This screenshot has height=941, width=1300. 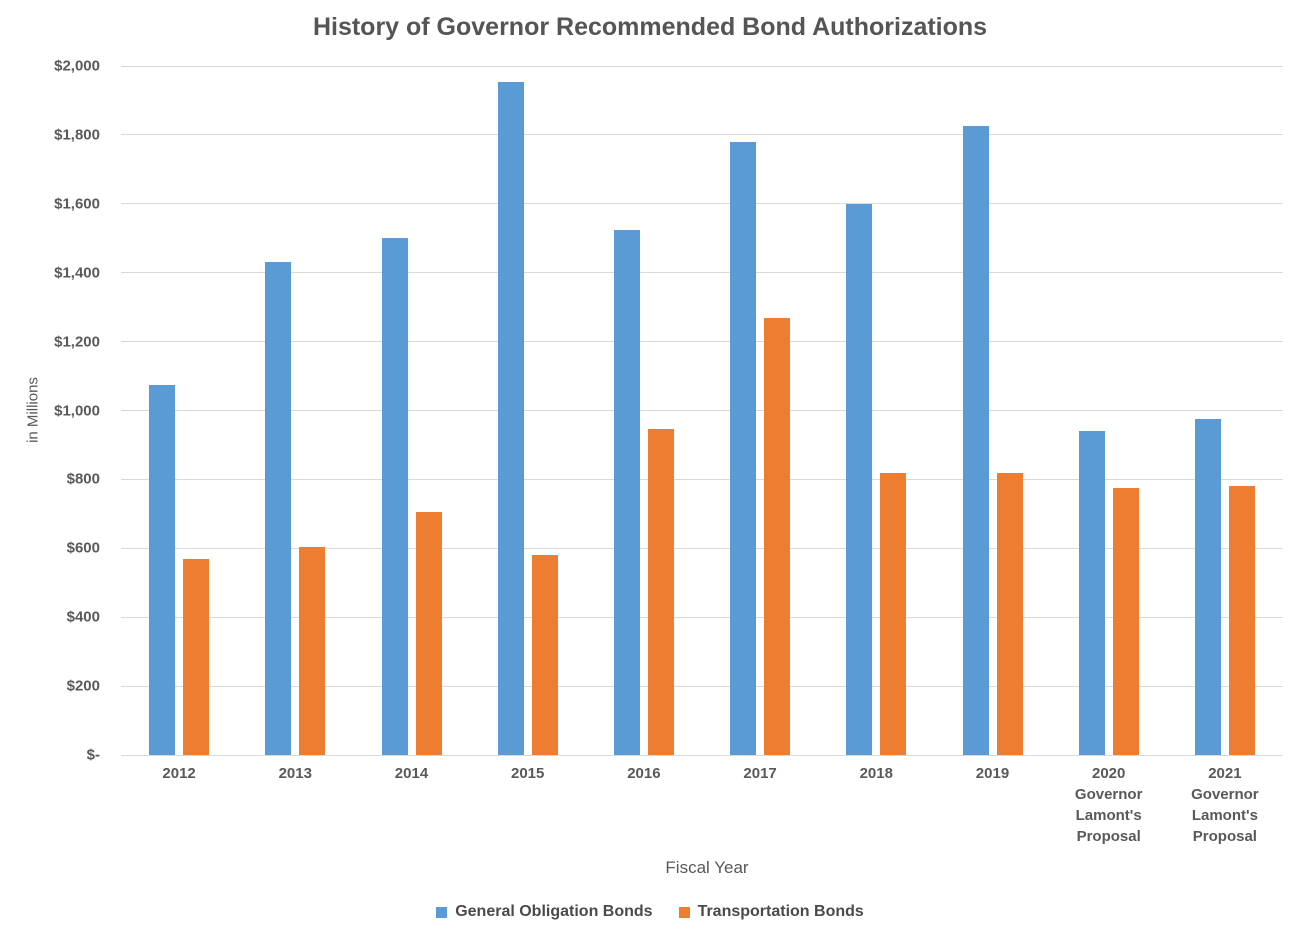 What do you see at coordinates (1091, 593) in the screenshot?
I see `bar-general-obligation-bonds-2020` at bounding box center [1091, 593].